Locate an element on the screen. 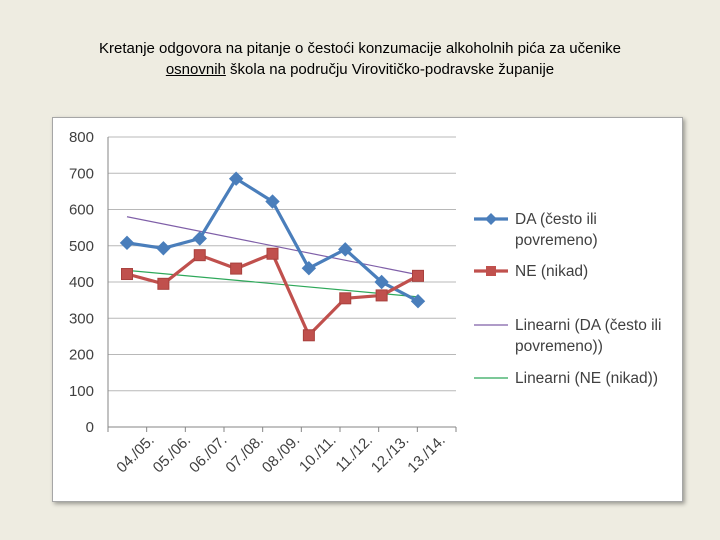 The height and width of the screenshot is (540, 720). x-tick-label: 07./08. is located at coordinates (244, 454).